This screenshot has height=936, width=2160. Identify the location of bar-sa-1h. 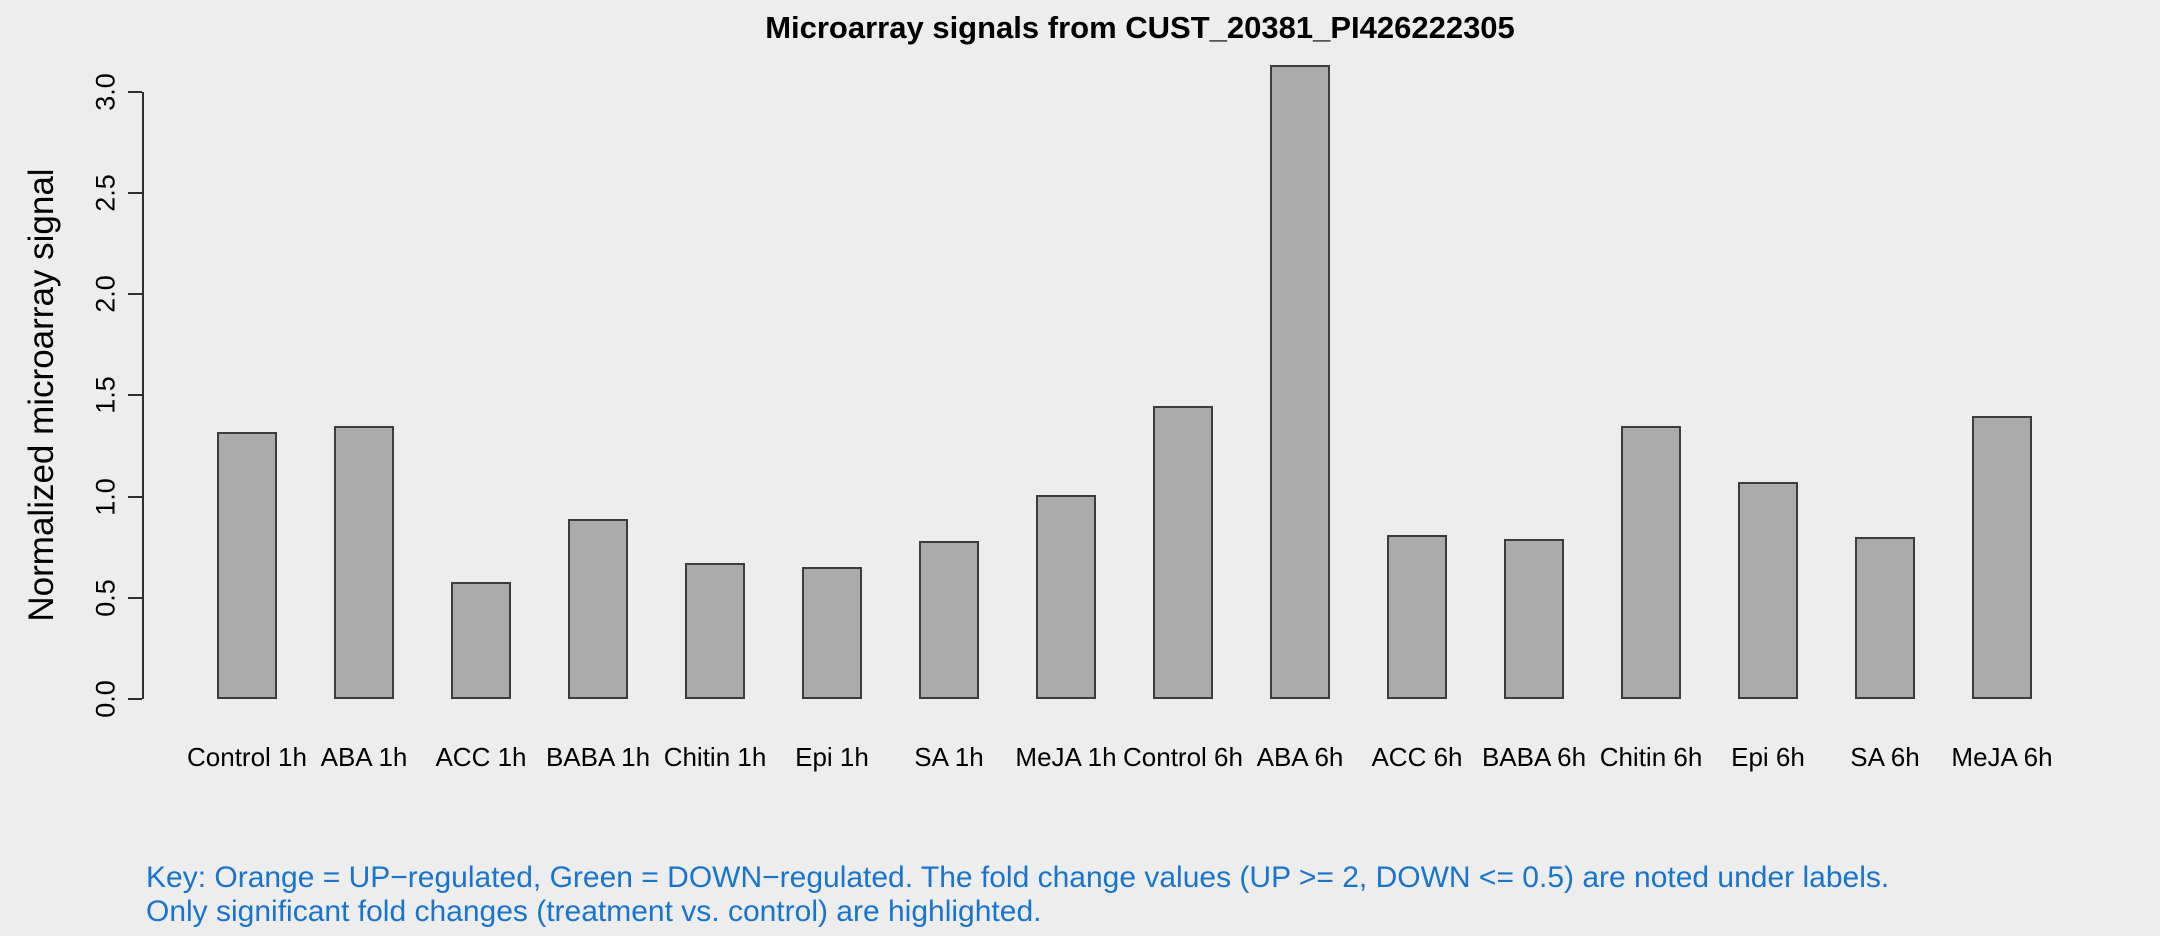
(949, 620).